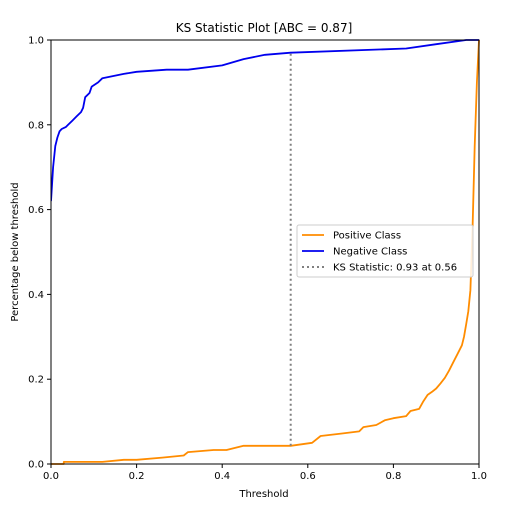 Image resolution: width=506 pixels, height=505 pixels. Describe the element at coordinates (308, 476) in the screenshot. I see `x-tick-label: 0.6` at that location.